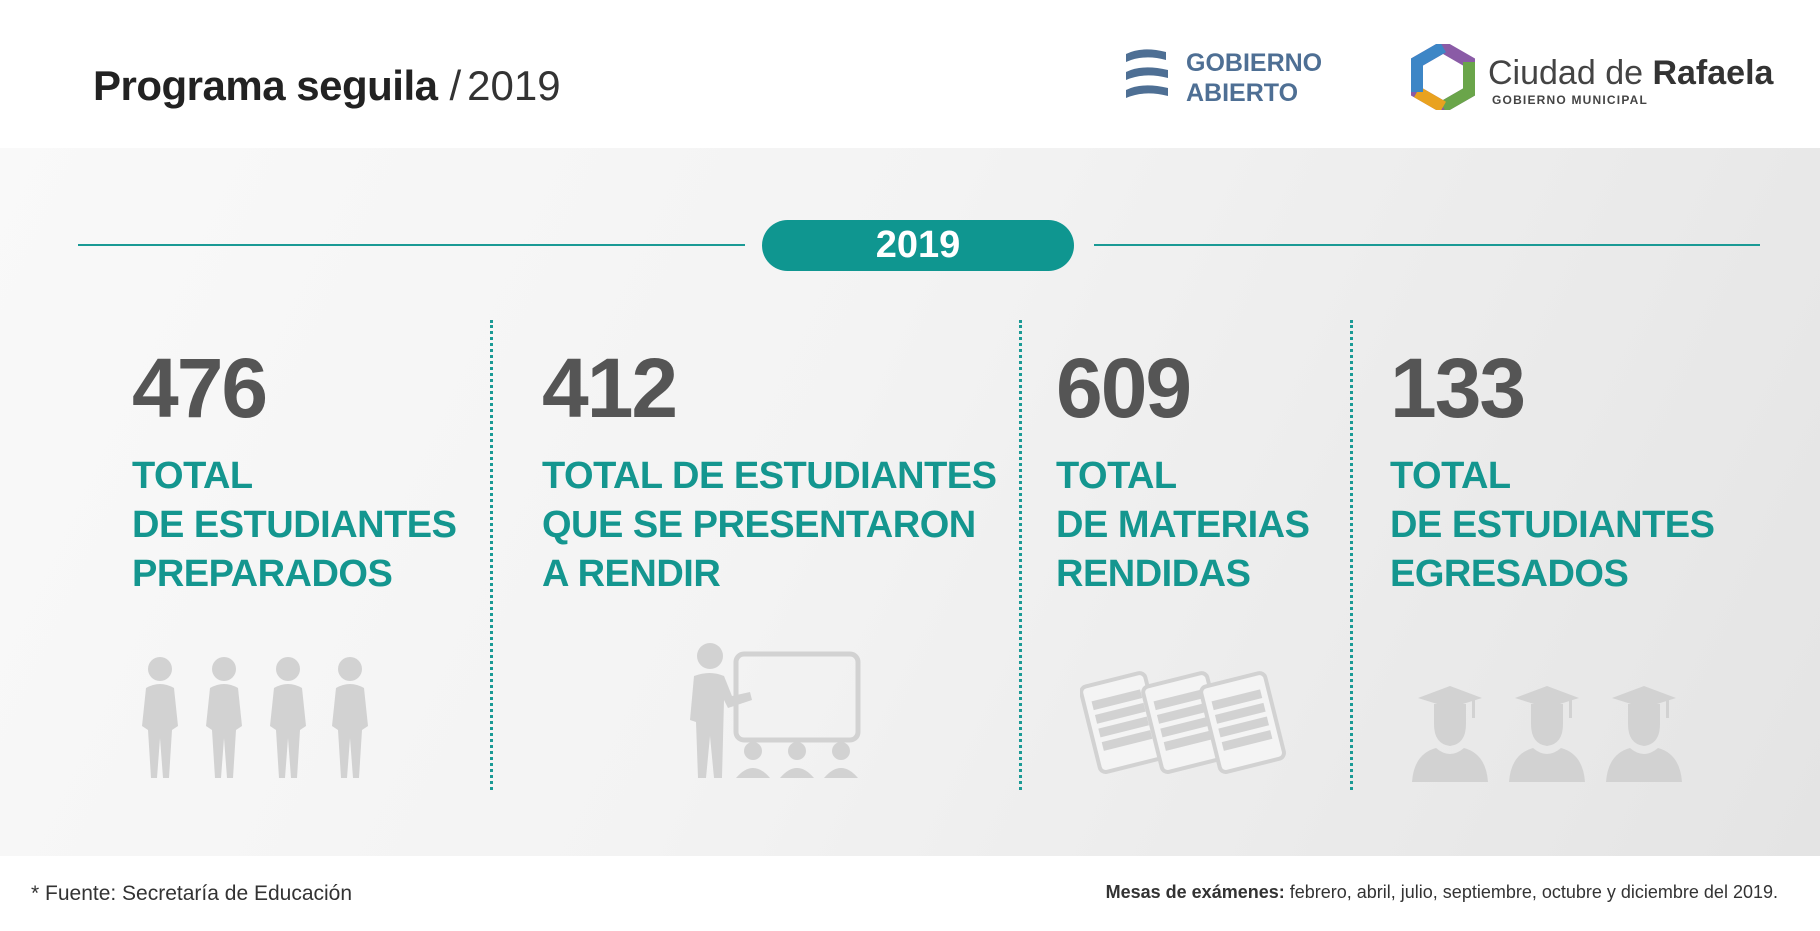 The height and width of the screenshot is (931, 1820). Describe the element at coordinates (769, 476) in the screenshot. I see `stat-label-line: TOTAL DE ESTUDIANTES` at that location.